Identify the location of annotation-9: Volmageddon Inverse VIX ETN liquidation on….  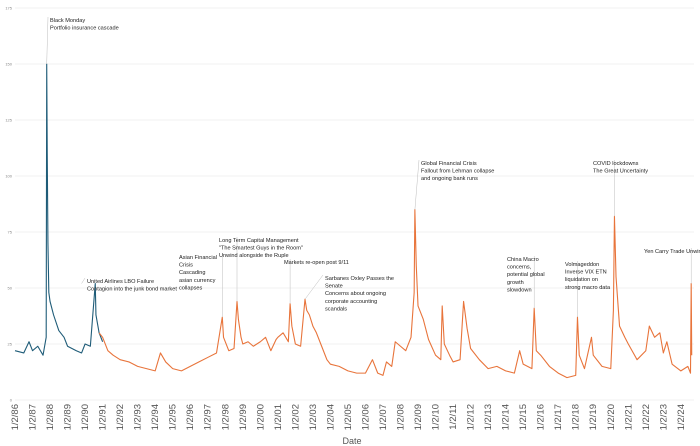
(588, 276).